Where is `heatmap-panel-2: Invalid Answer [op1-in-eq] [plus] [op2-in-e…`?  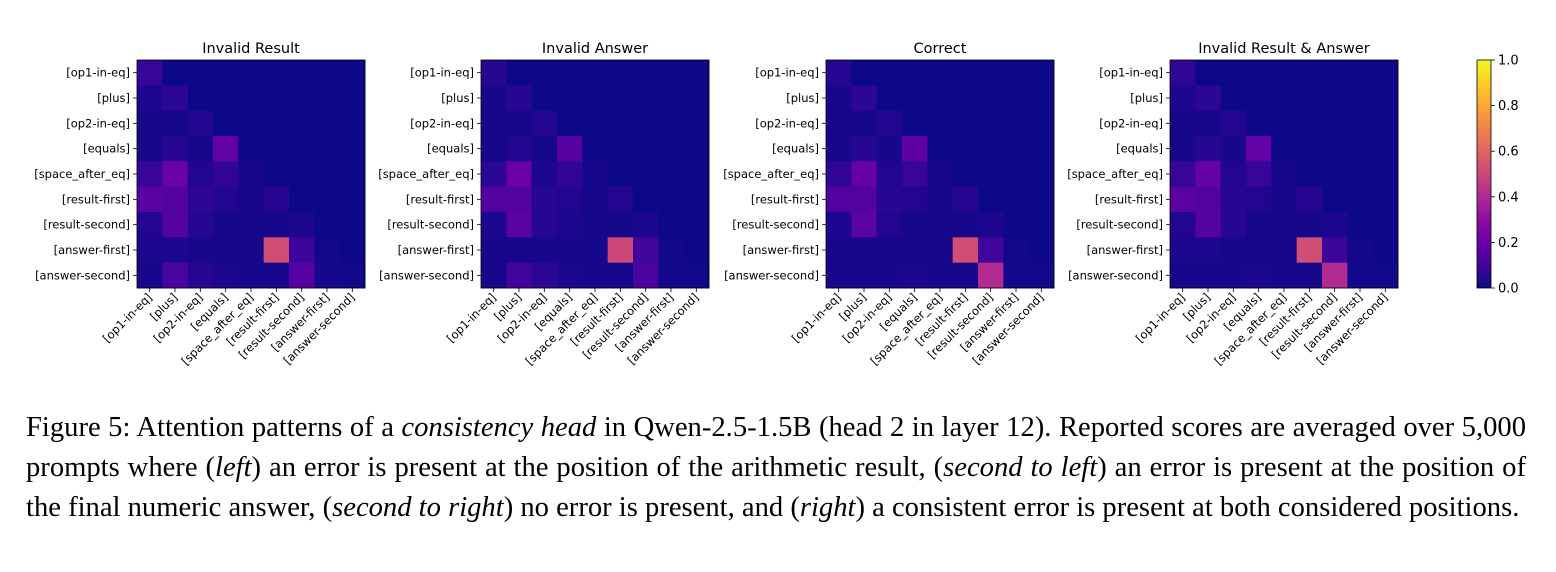
heatmap-panel-2: Invalid Answer [op1-in-eq] [plus] [op2-in-e… is located at coordinates (544, 204).